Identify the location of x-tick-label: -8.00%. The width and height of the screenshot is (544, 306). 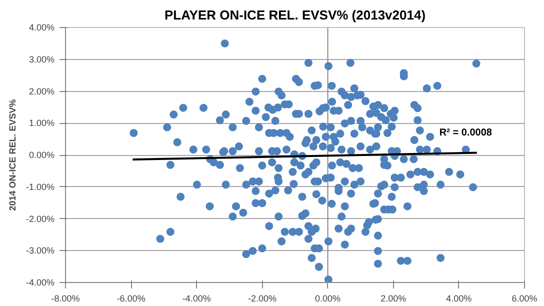
(65, 299).